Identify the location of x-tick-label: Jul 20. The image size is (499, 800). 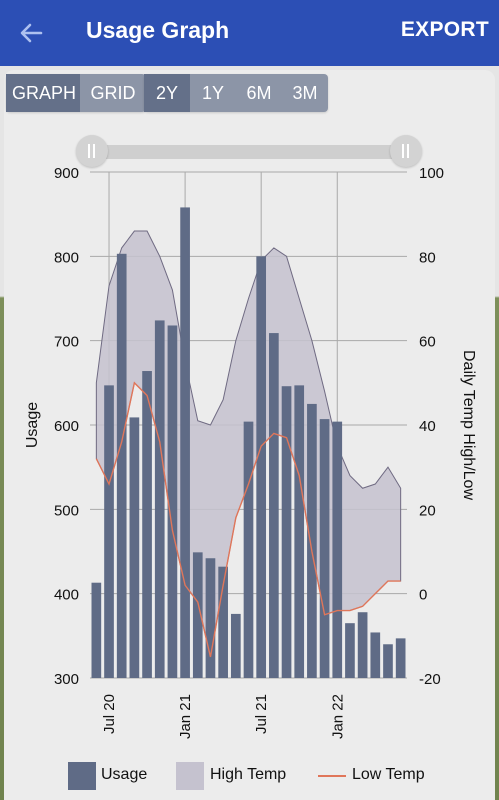
(109, 714).